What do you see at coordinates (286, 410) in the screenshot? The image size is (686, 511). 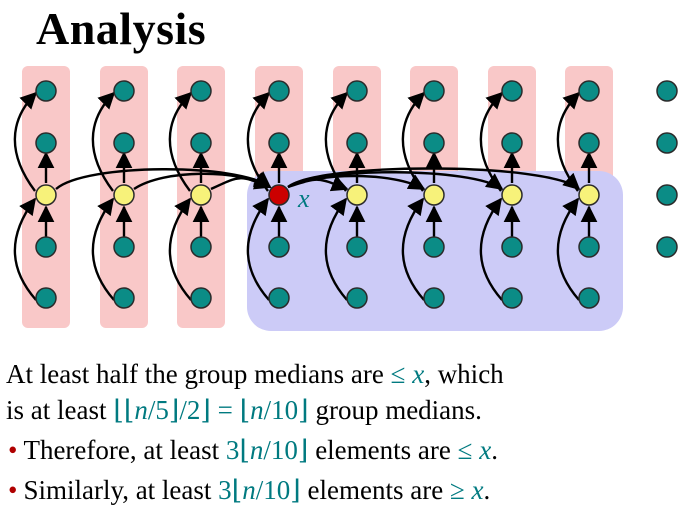 I see `line2-expr-end: /10⌋` at bounding box center [286, 410].